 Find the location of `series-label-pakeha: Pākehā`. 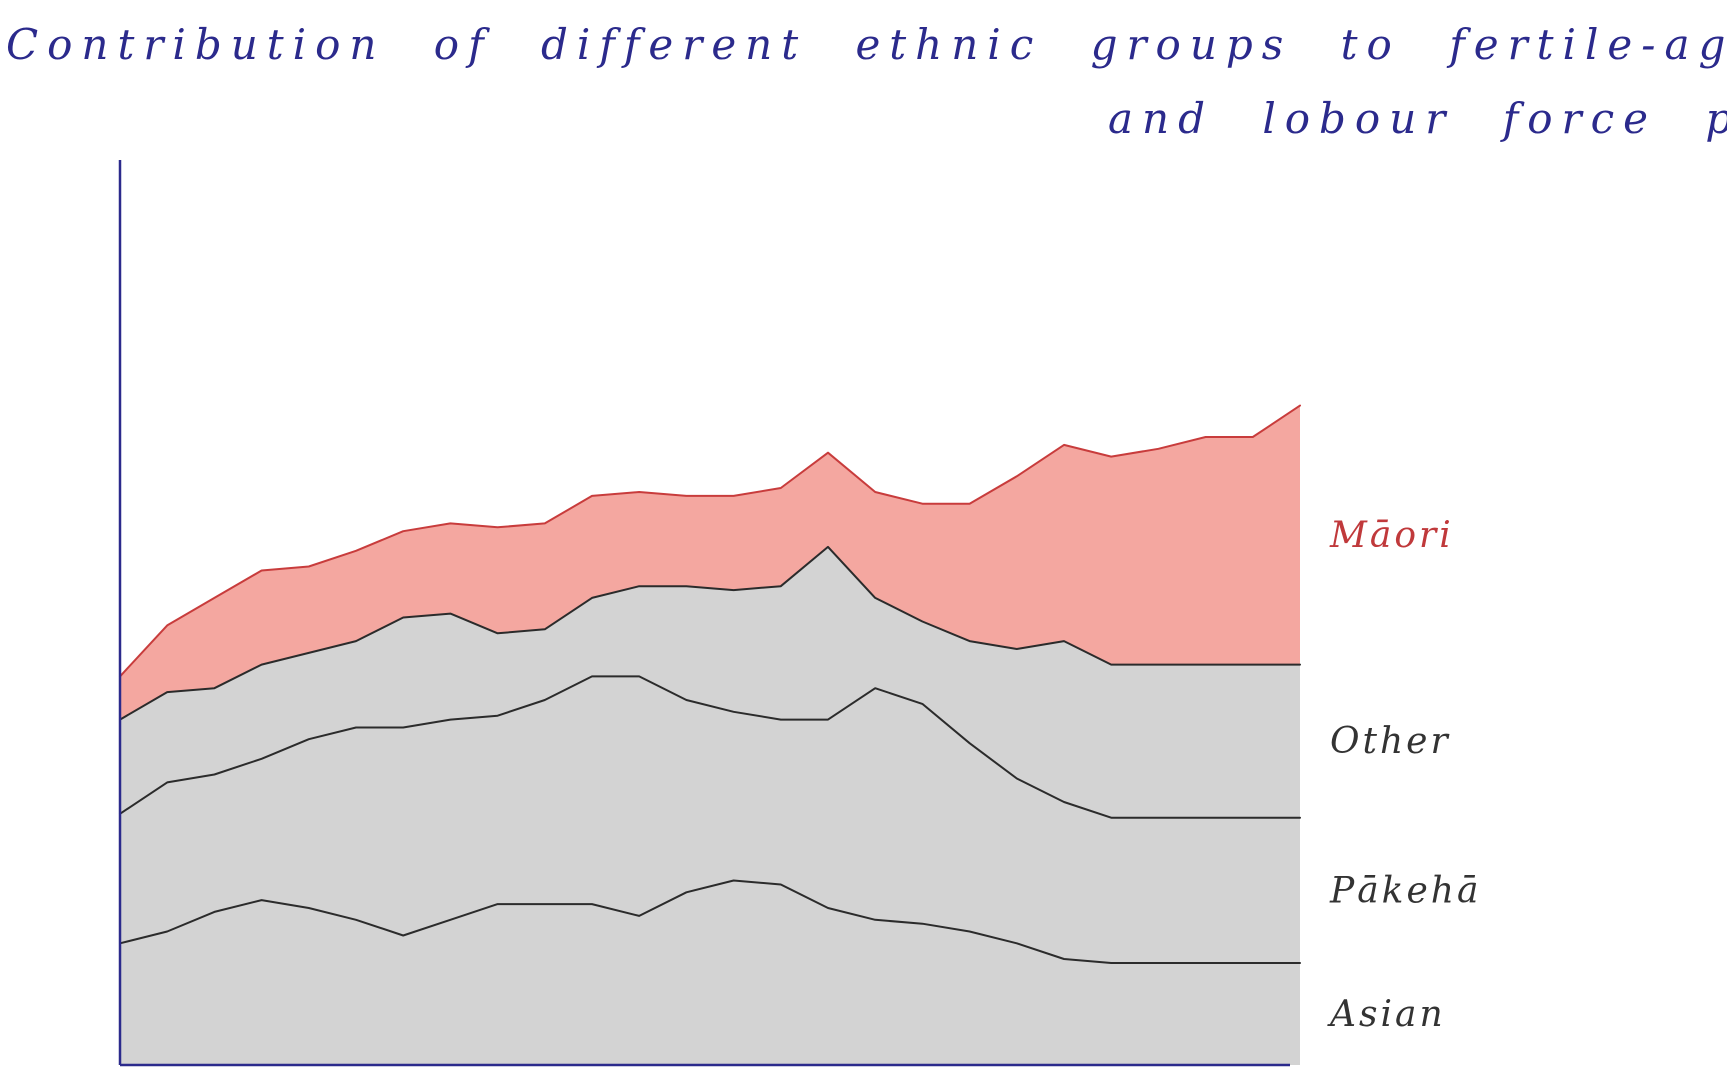

series-label-pakeha: Pākehā is located at coordinates (1405, 890).